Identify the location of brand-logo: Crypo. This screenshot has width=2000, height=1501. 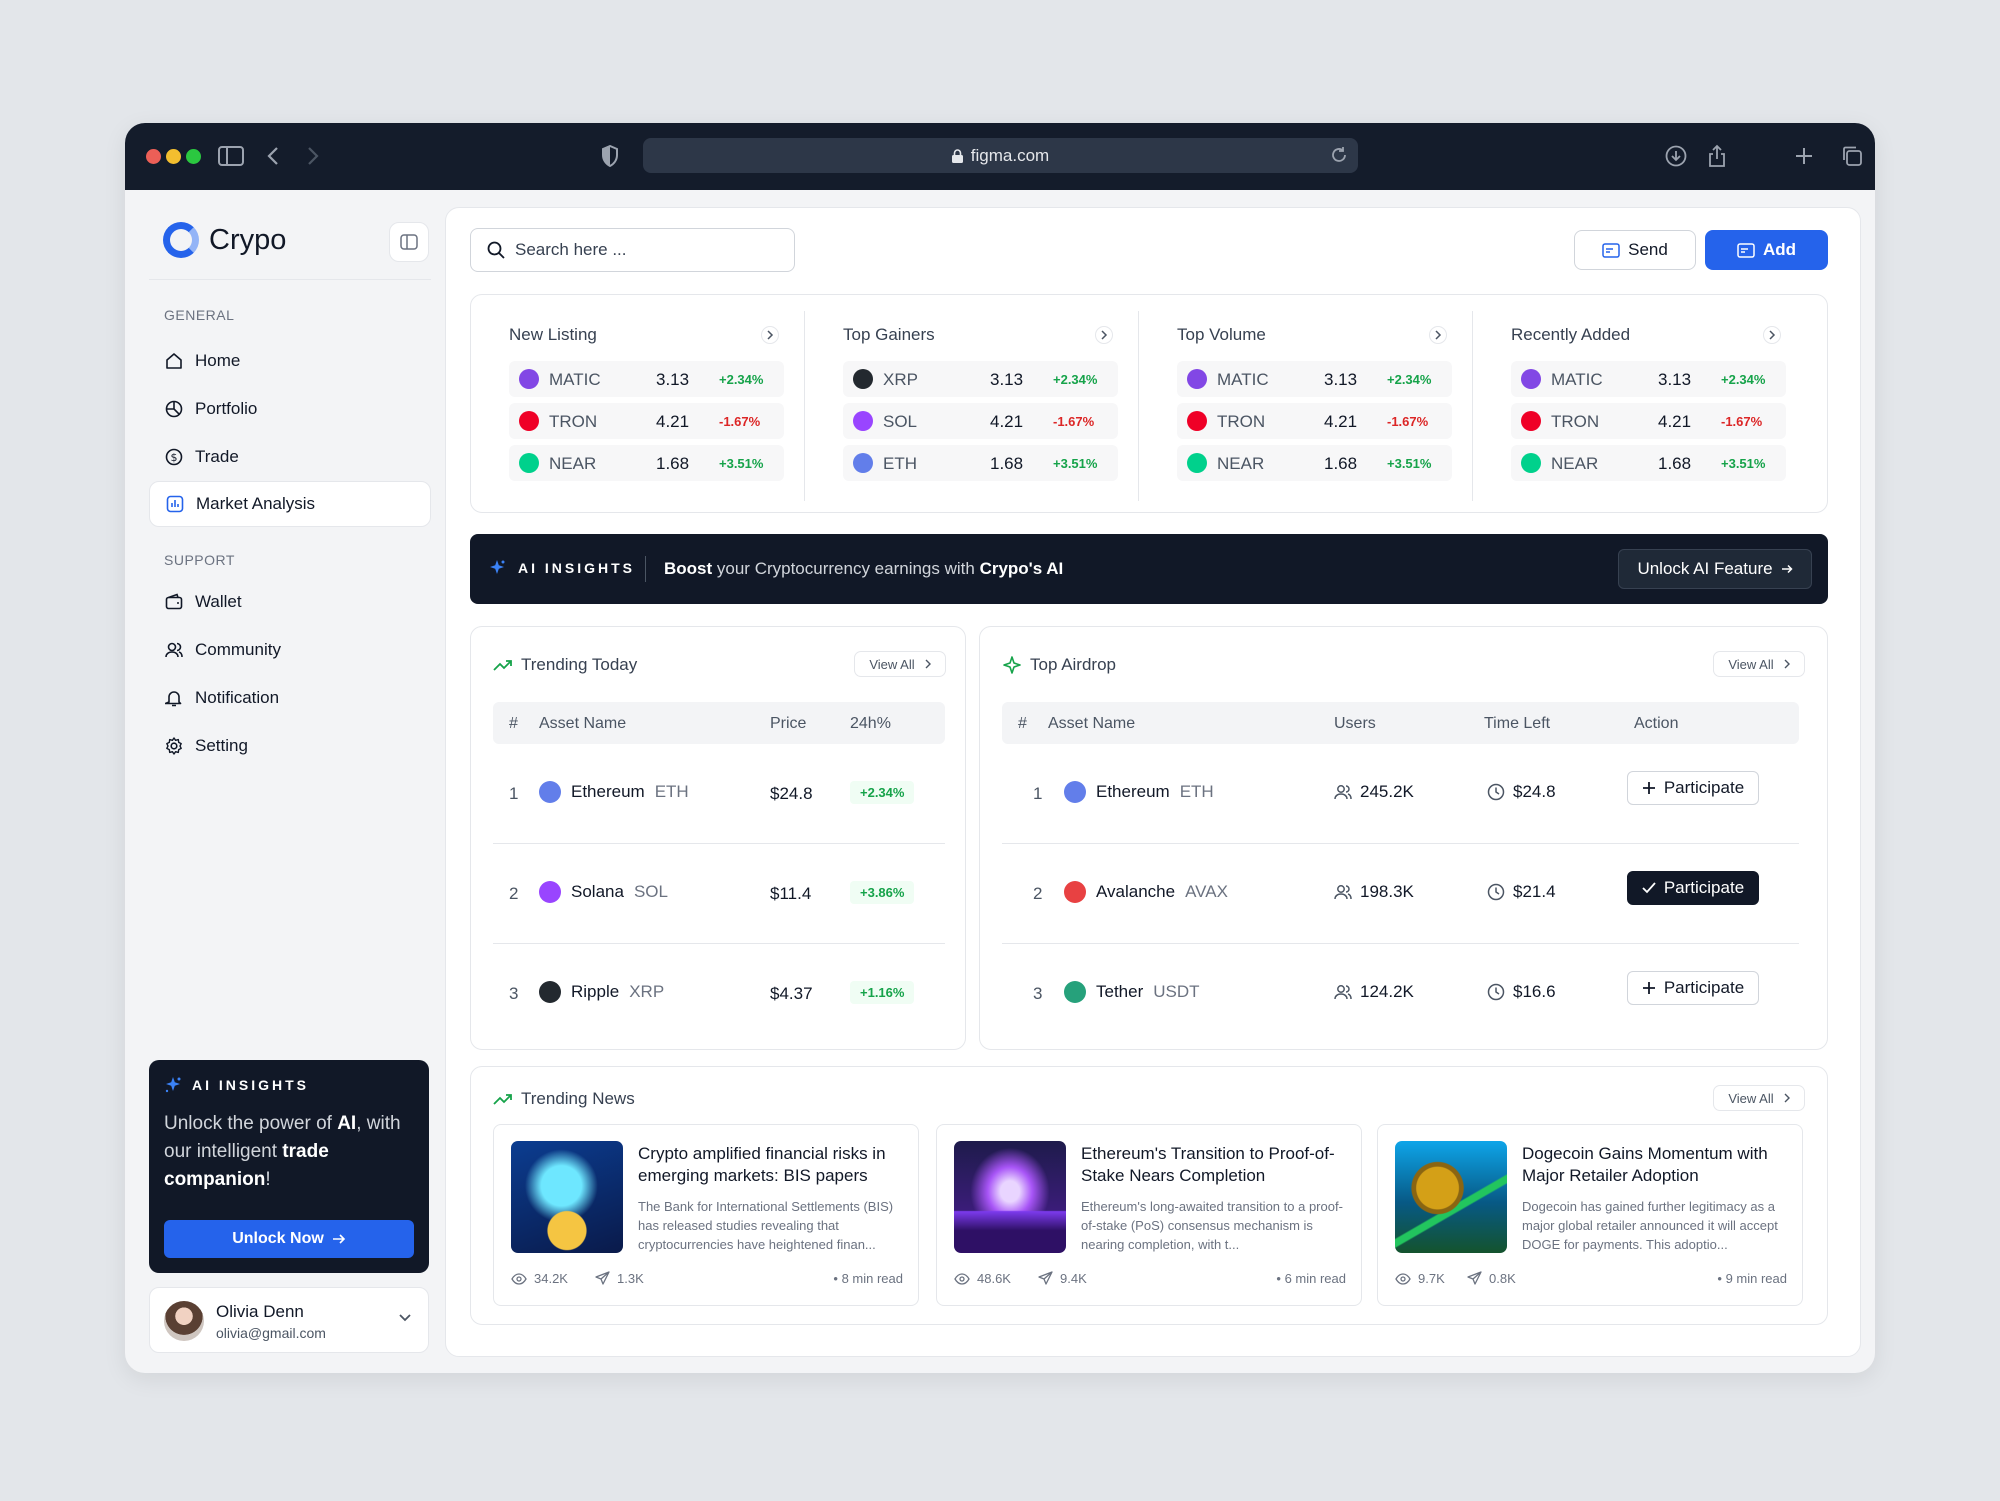
(224, 240).